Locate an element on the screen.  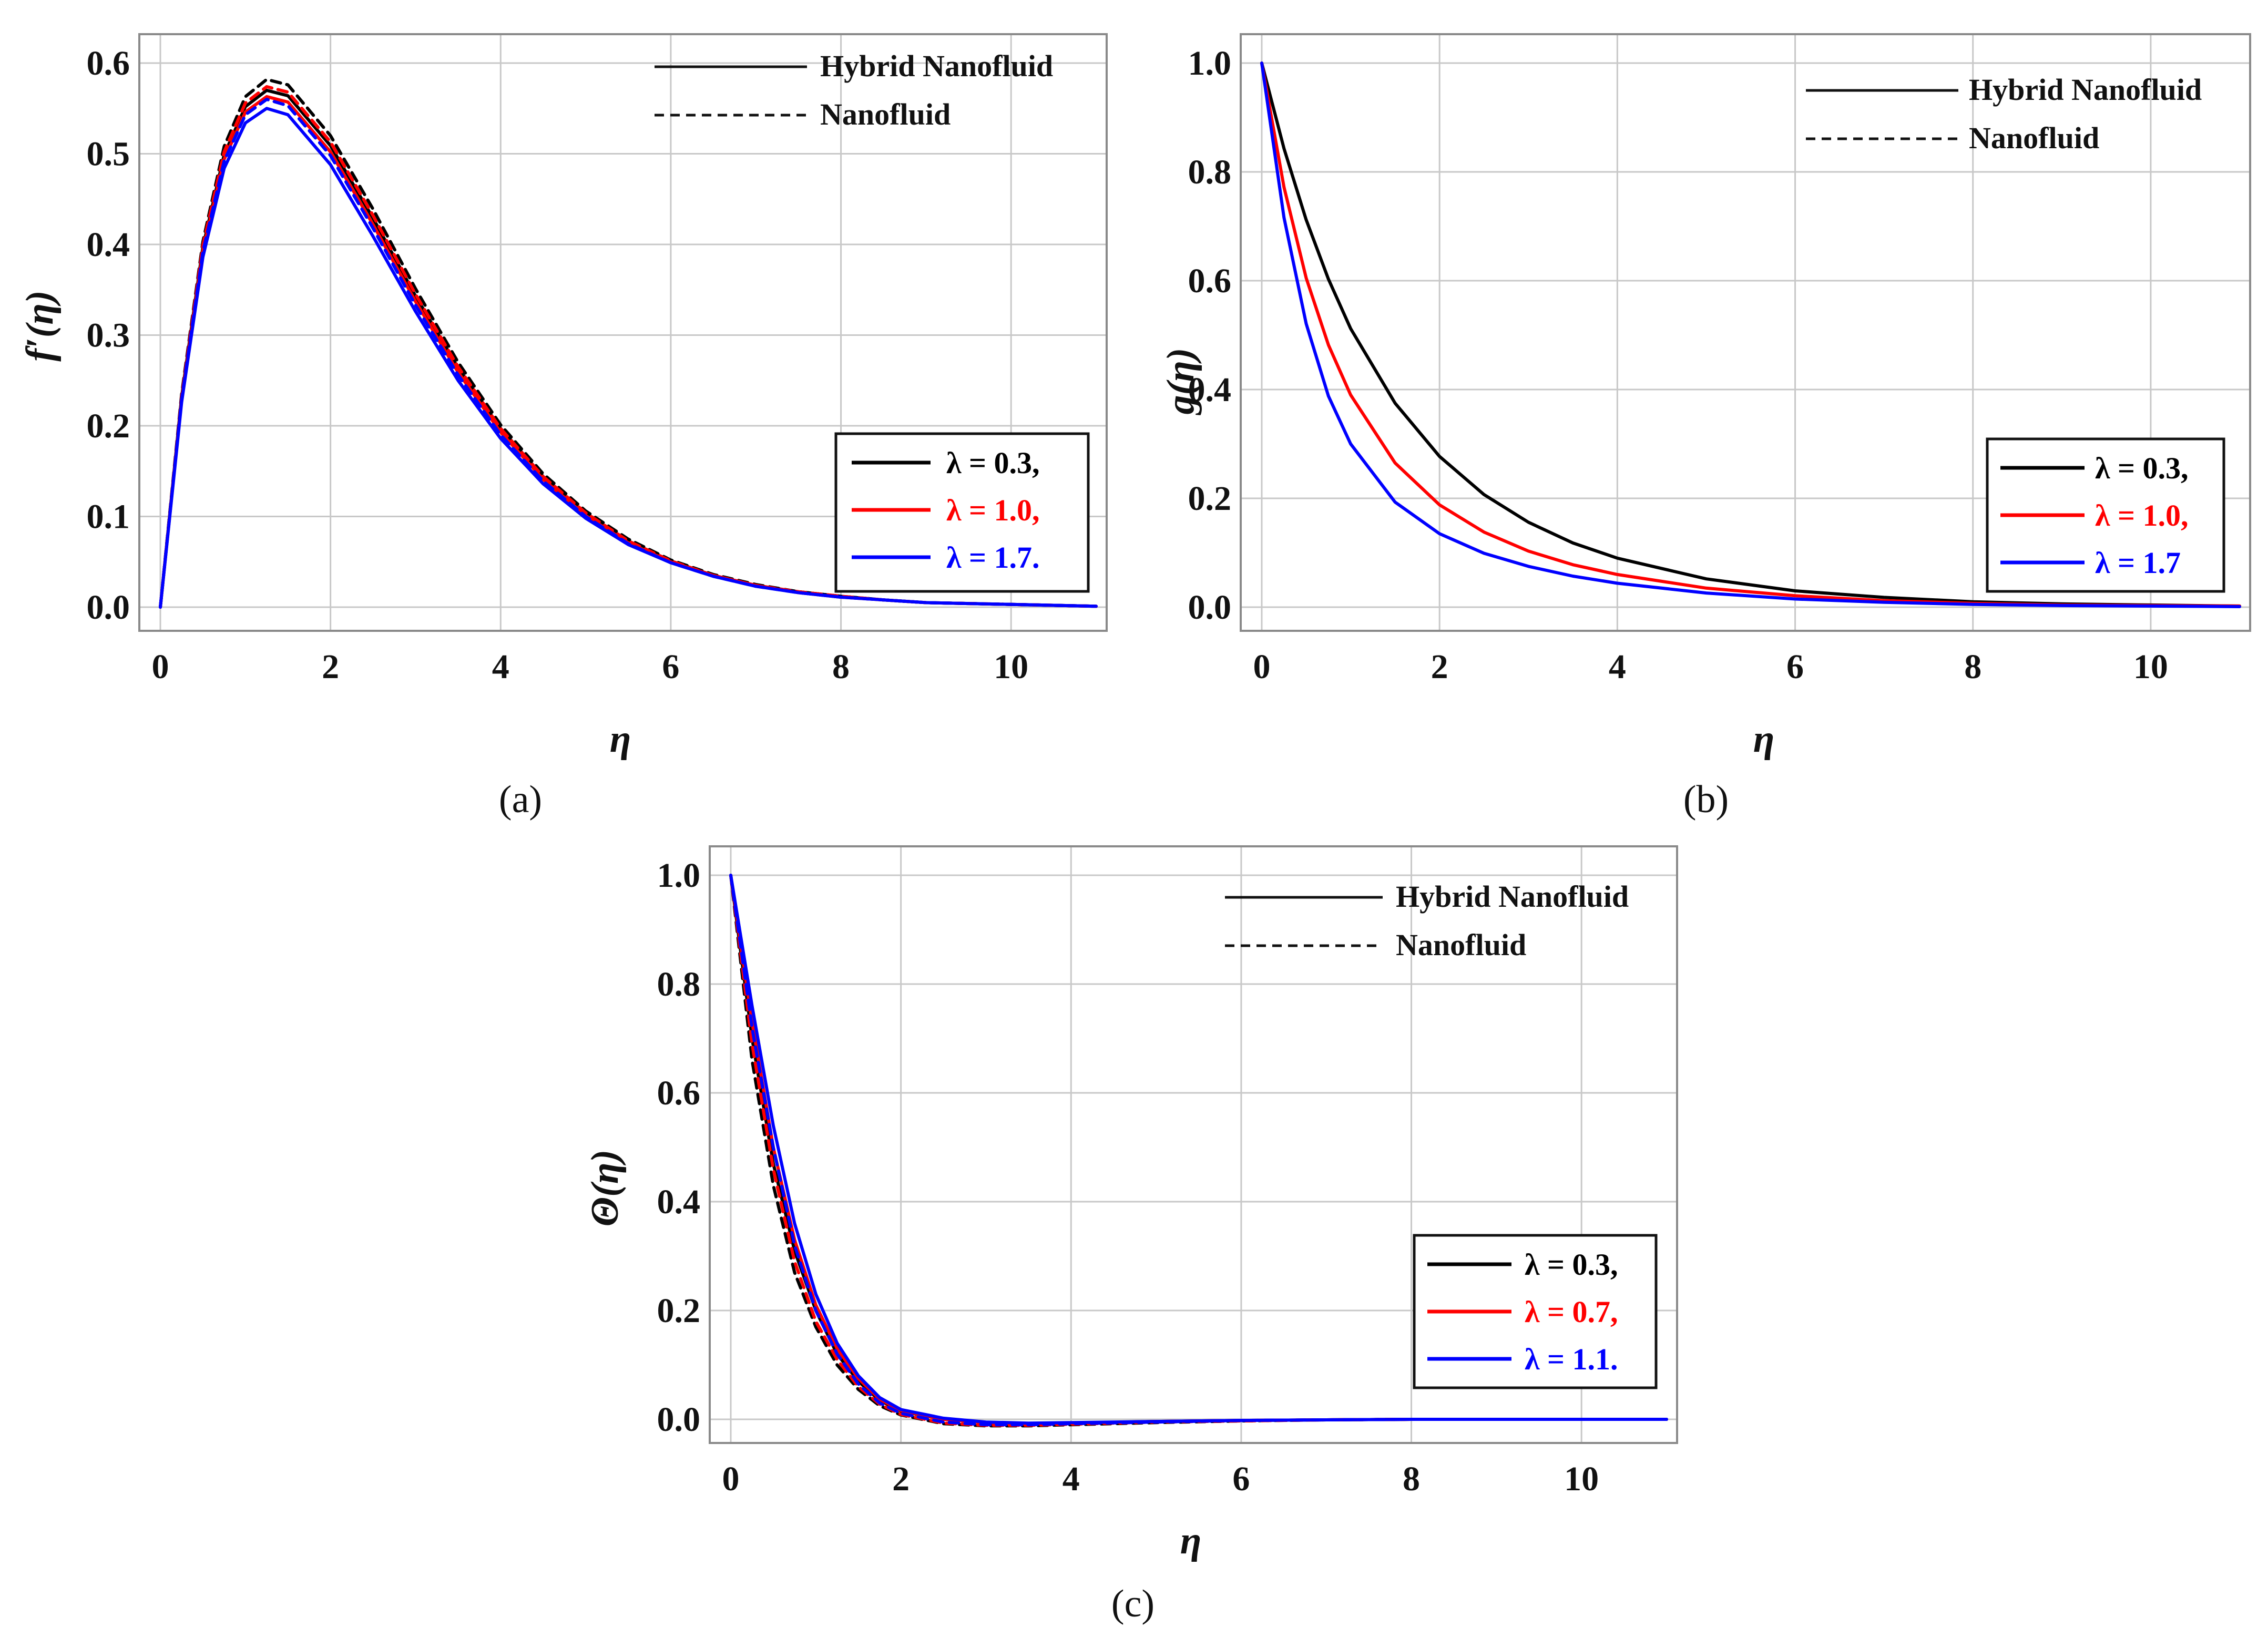
y-axis-label: f′(η) is located at coordinates (40, 325).